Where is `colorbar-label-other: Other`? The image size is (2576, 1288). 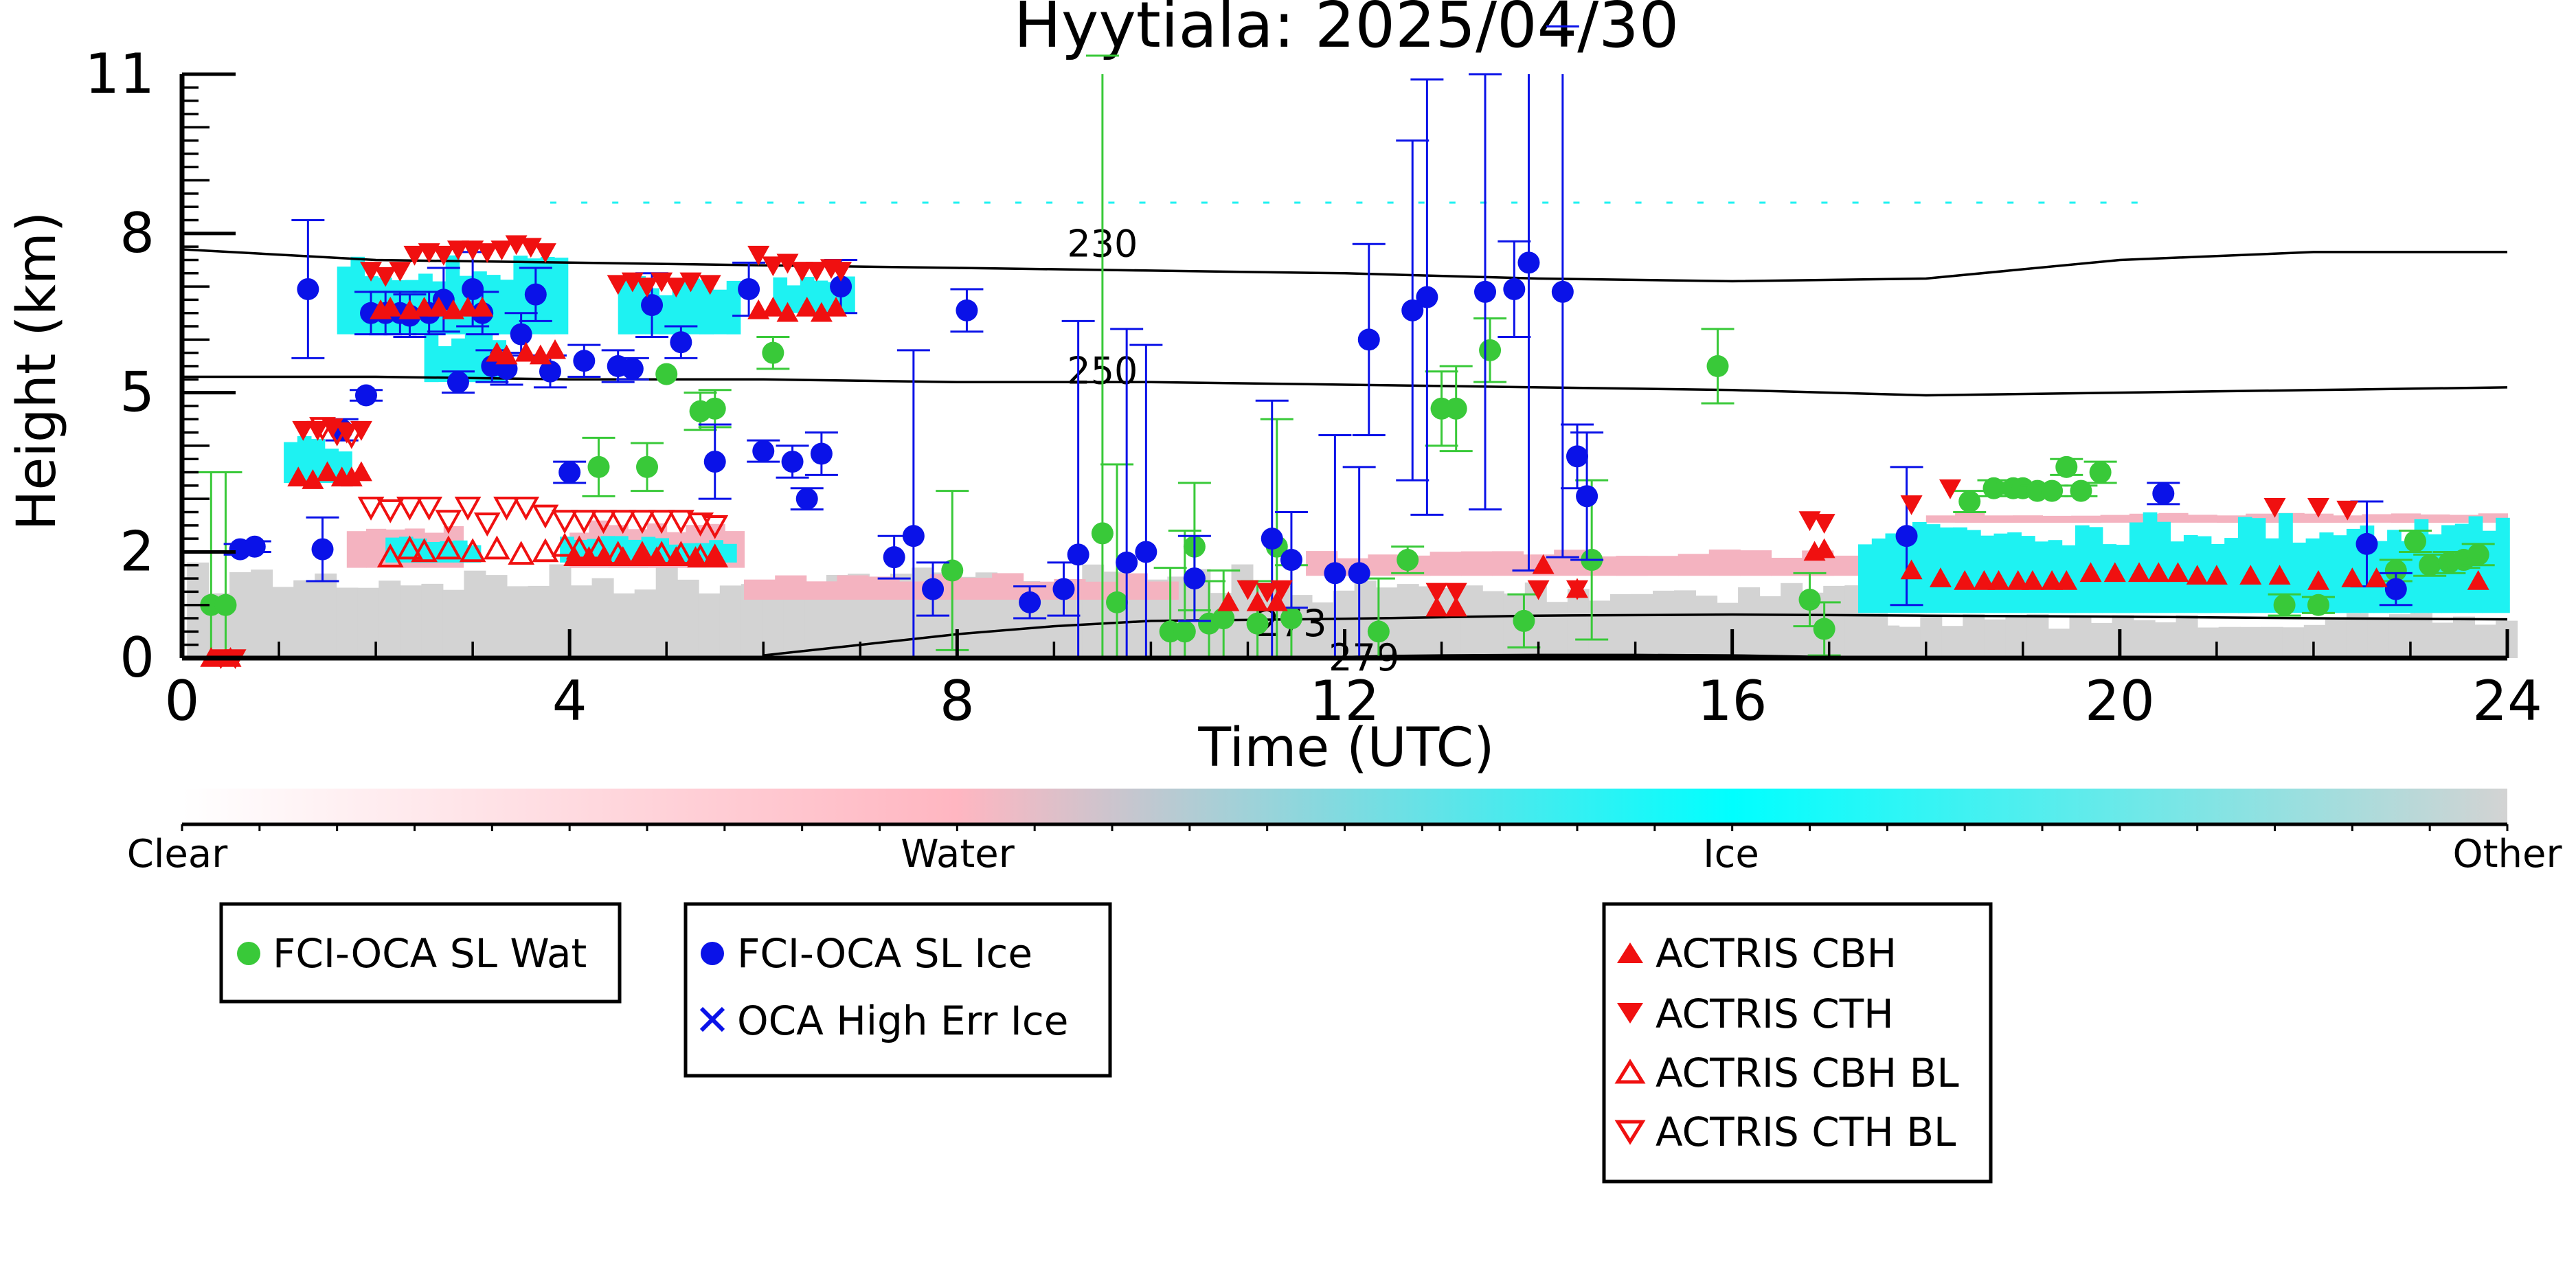 colorbar-label-other: Other is located at coordinates (2507, 854).